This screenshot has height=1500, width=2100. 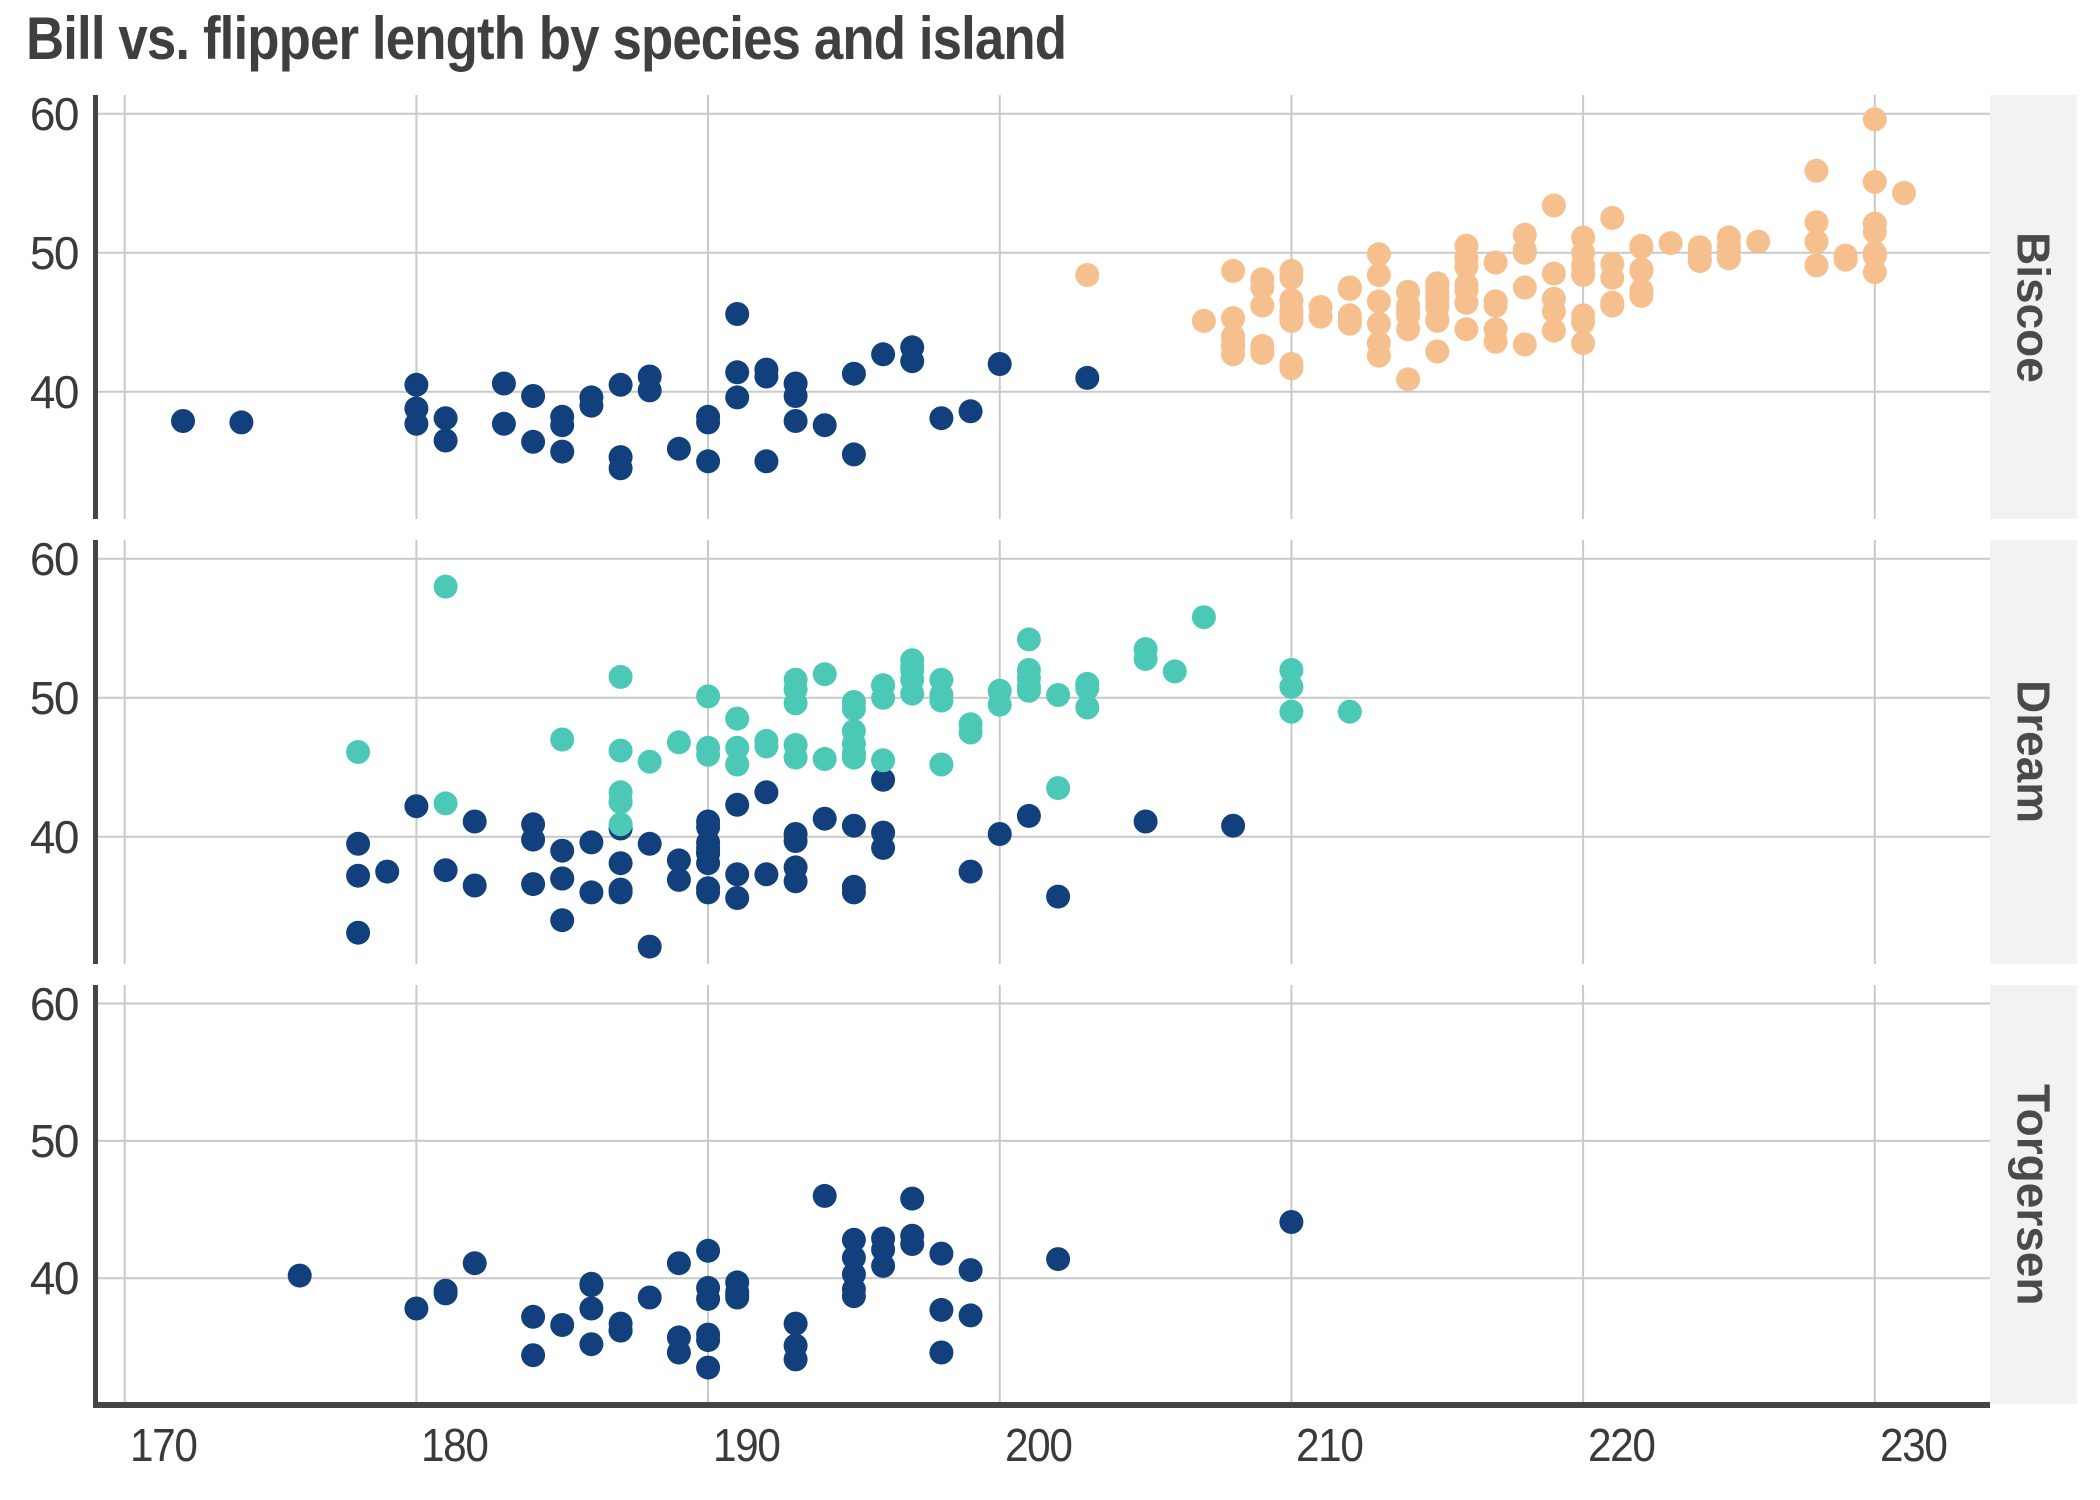 What do you see at coordinates (854, 705) in the screenshot?
I see `series-chinstrap` at bounding box center [854, 705].